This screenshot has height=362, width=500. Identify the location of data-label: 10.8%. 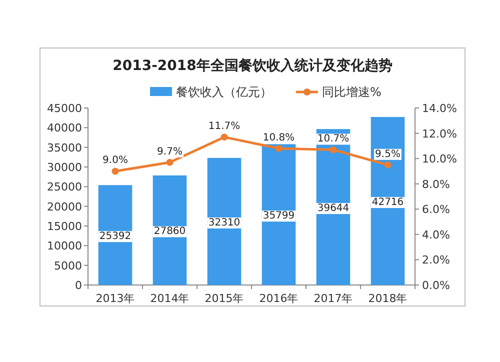
(278, 138).